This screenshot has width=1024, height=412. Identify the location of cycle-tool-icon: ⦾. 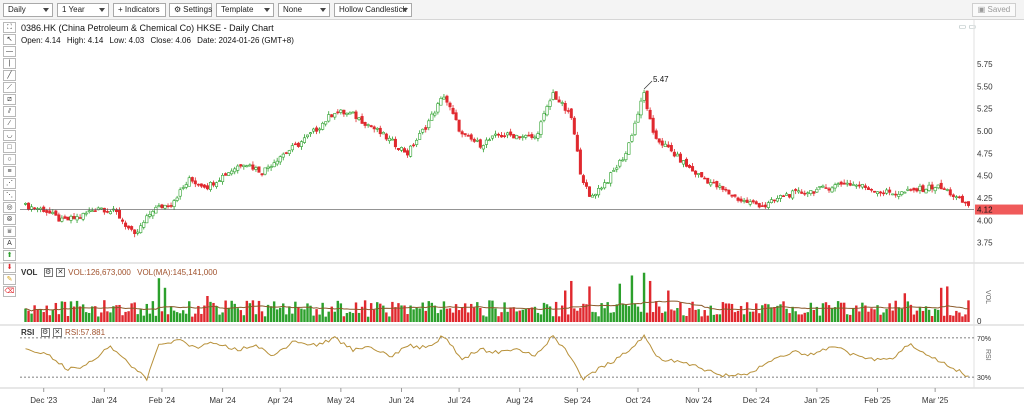
(9, 219).